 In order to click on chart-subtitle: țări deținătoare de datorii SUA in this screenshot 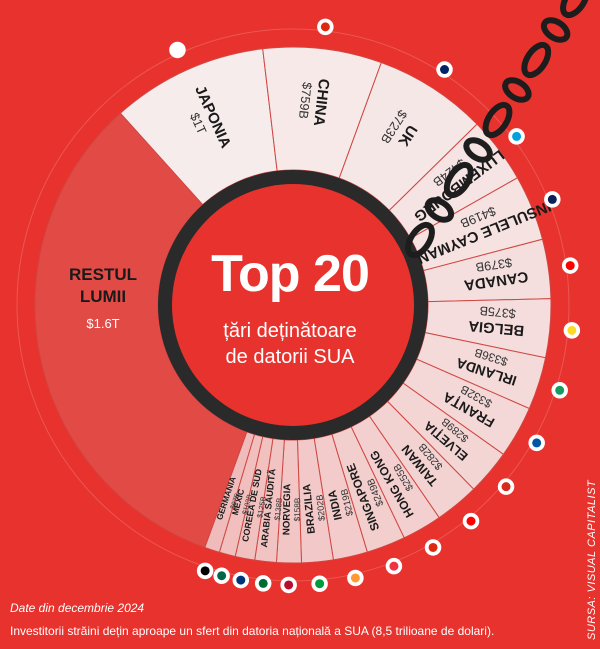, I will do `click(290, 344)`.